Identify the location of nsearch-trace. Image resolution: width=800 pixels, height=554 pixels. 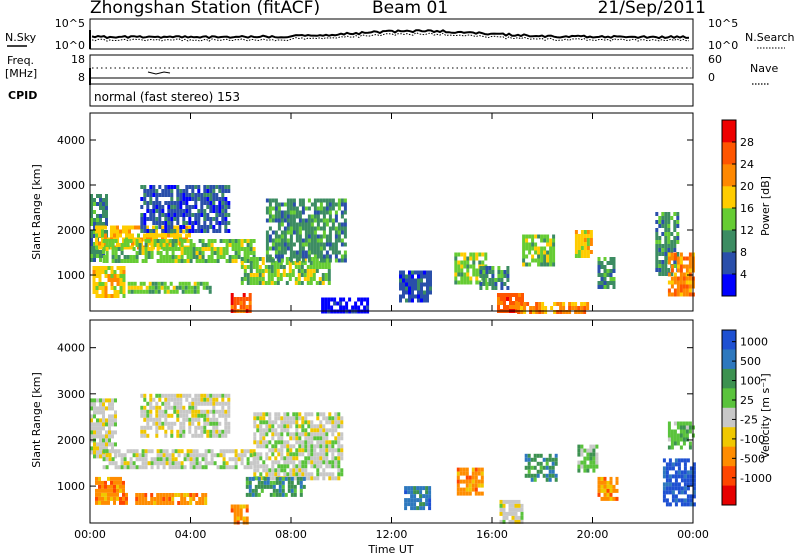
(390, 37).